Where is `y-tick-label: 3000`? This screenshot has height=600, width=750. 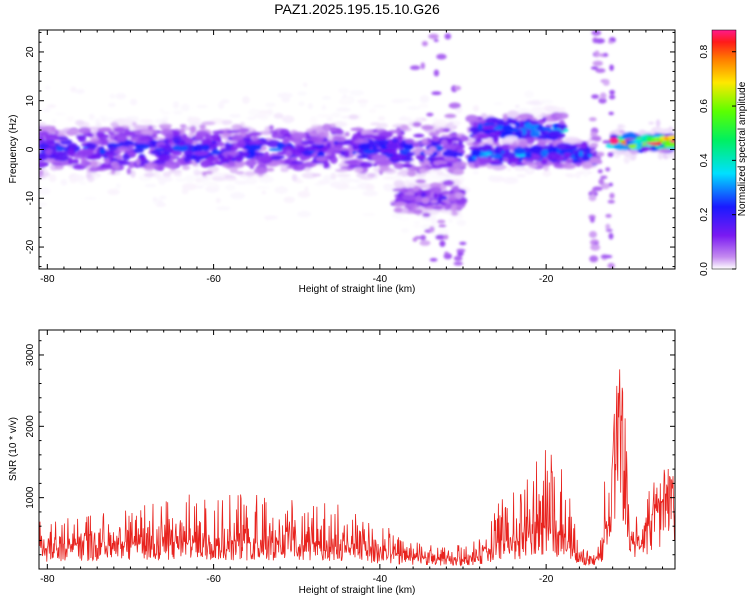
y-tick-label: 3000 is located at coordinates (30, 354).